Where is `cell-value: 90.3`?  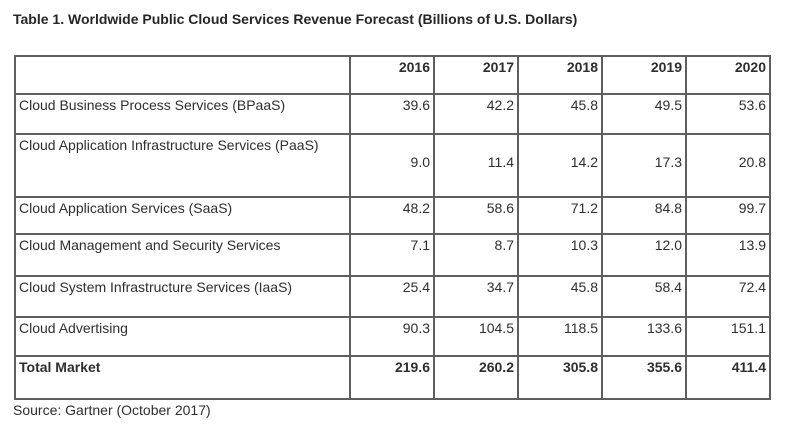 cell-value: 90.3 is located at coordinates (392, 336).